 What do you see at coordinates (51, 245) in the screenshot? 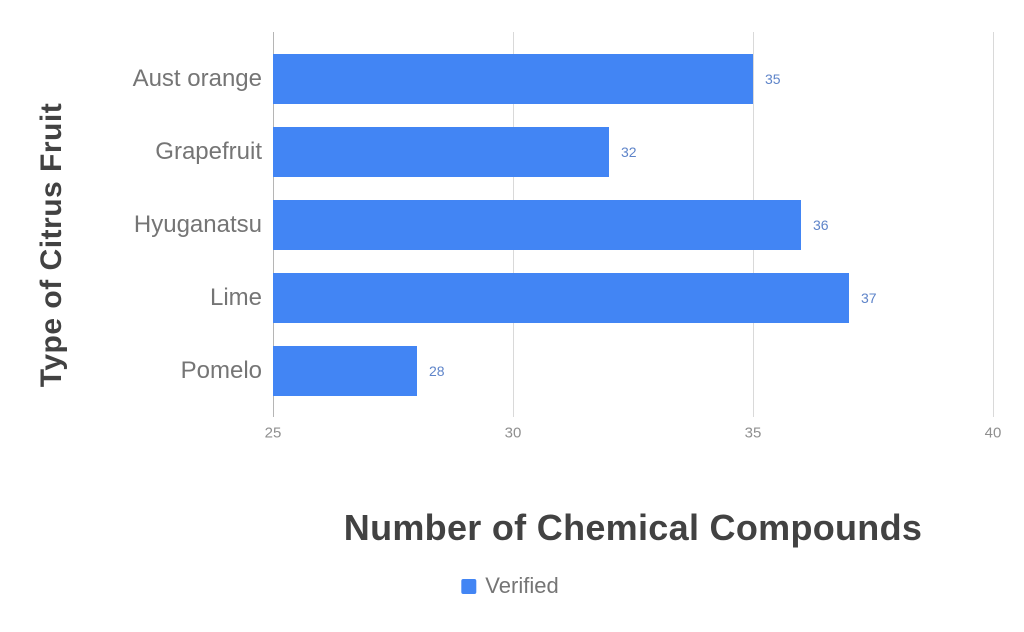
I see `y-axis-title: Type of Citrus Fruit` at bounding box center [51, 245].